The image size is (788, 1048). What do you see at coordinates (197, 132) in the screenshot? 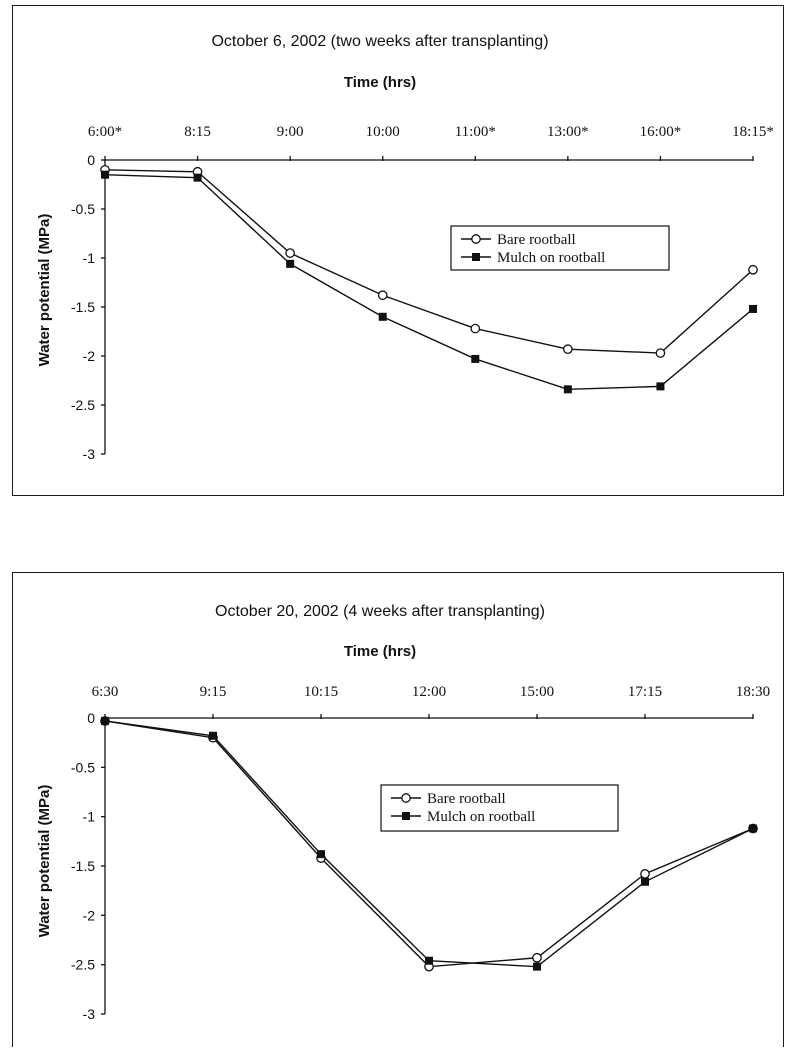
I see `x-tick-label: 8:15` at bounding box center [197, 132].